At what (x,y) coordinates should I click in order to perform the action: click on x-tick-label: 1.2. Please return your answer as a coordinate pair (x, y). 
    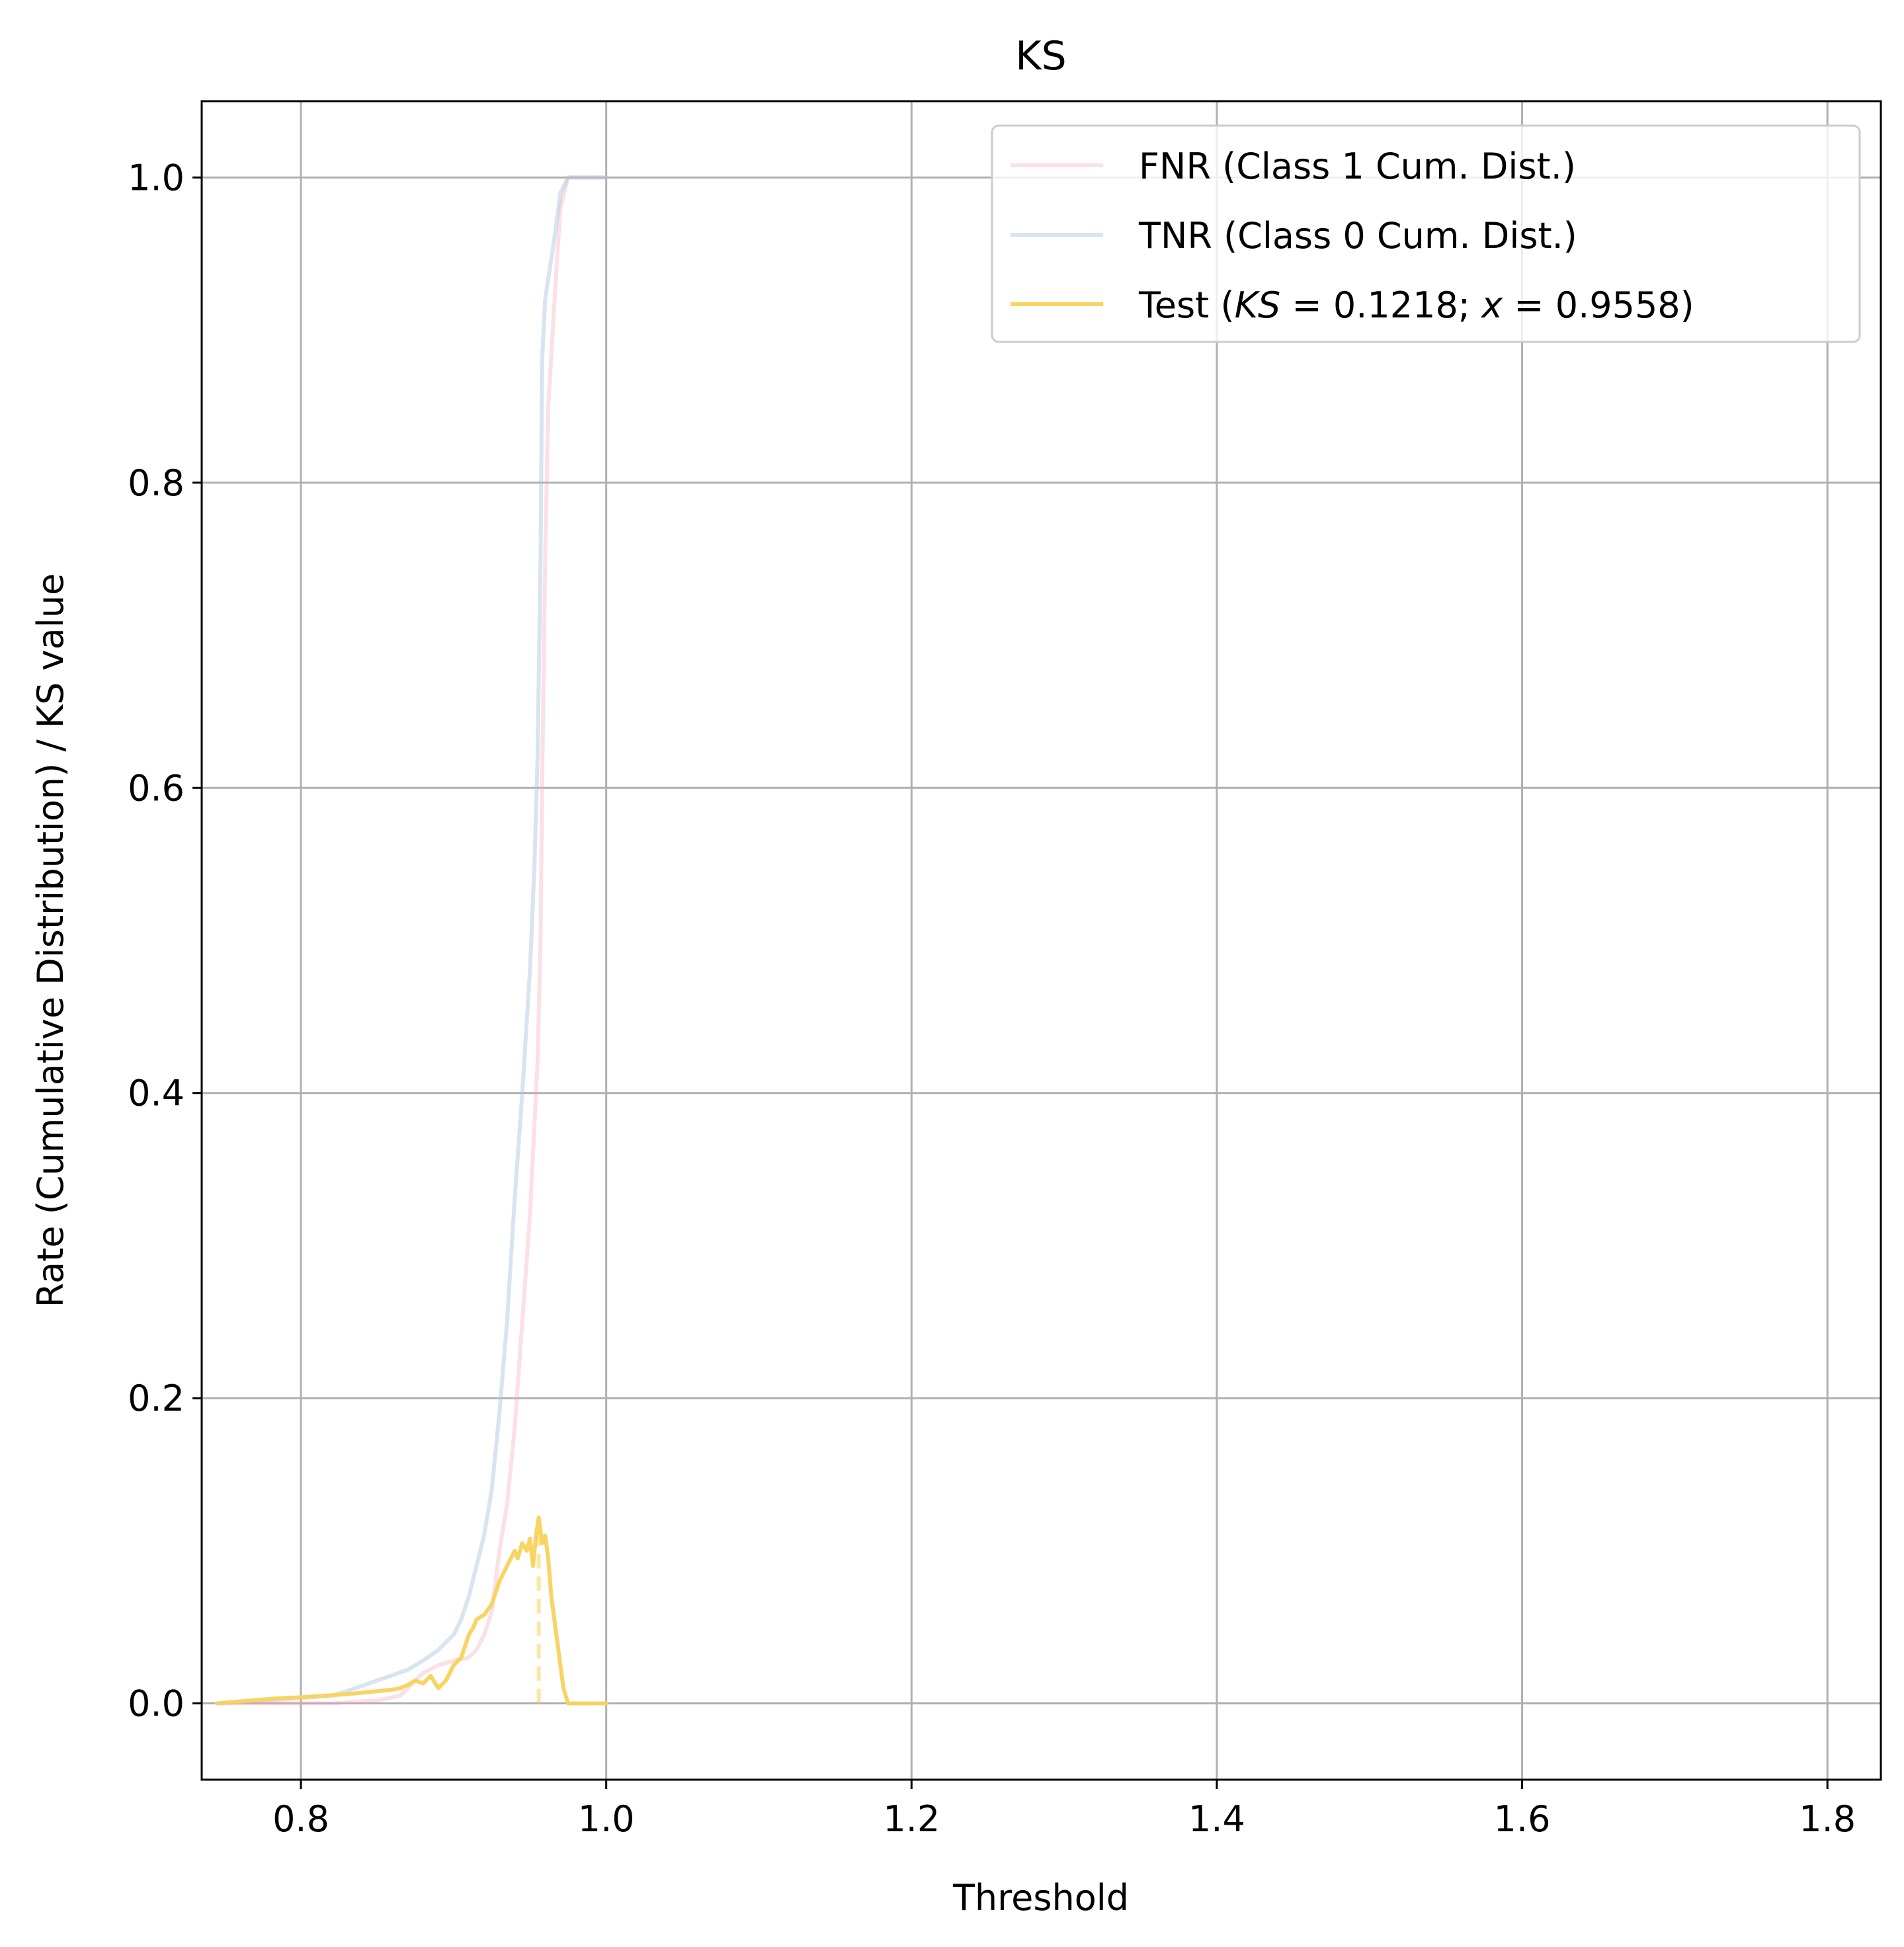
    Looking at the image, I should click on (911, 1819).